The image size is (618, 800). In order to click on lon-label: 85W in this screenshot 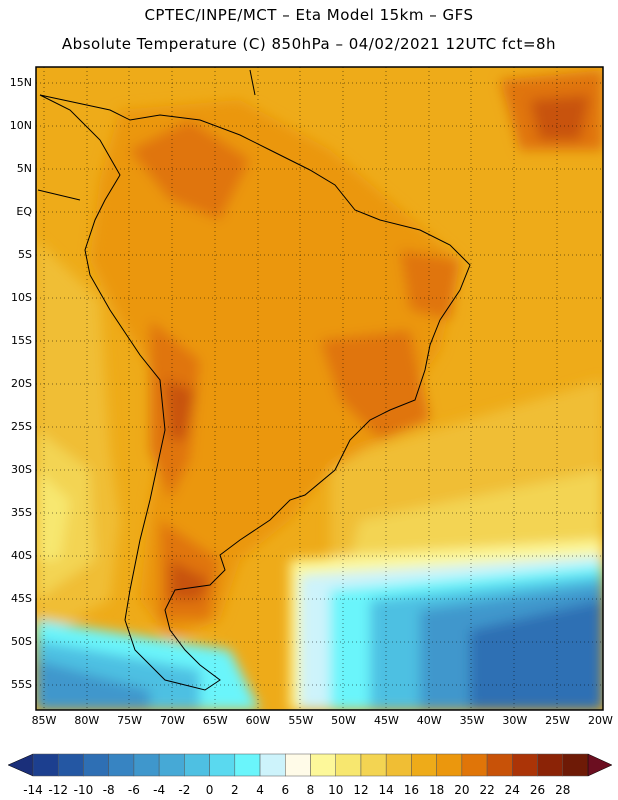, I will do `click(44, 720)`.